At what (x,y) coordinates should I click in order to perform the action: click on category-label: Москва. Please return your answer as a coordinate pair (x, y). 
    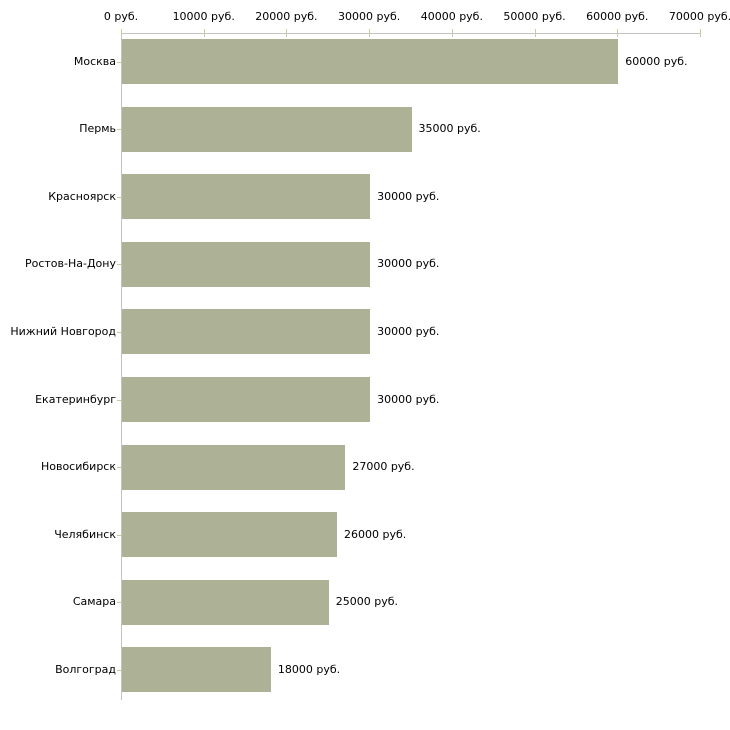
    Looking at the image, I should click on (94, 61).